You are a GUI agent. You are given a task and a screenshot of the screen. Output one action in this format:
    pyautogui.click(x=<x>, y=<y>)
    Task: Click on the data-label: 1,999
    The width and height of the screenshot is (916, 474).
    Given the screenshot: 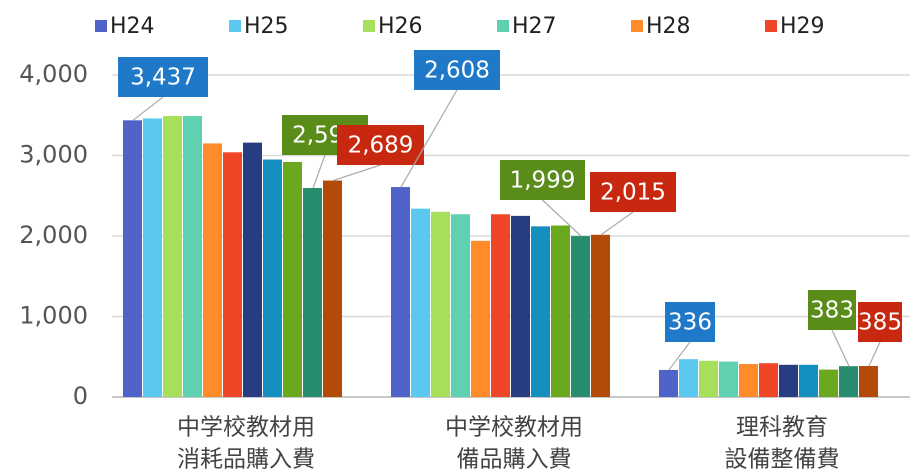 What is the action you would take?
    pyautogui.click(x=543, y=181)
    